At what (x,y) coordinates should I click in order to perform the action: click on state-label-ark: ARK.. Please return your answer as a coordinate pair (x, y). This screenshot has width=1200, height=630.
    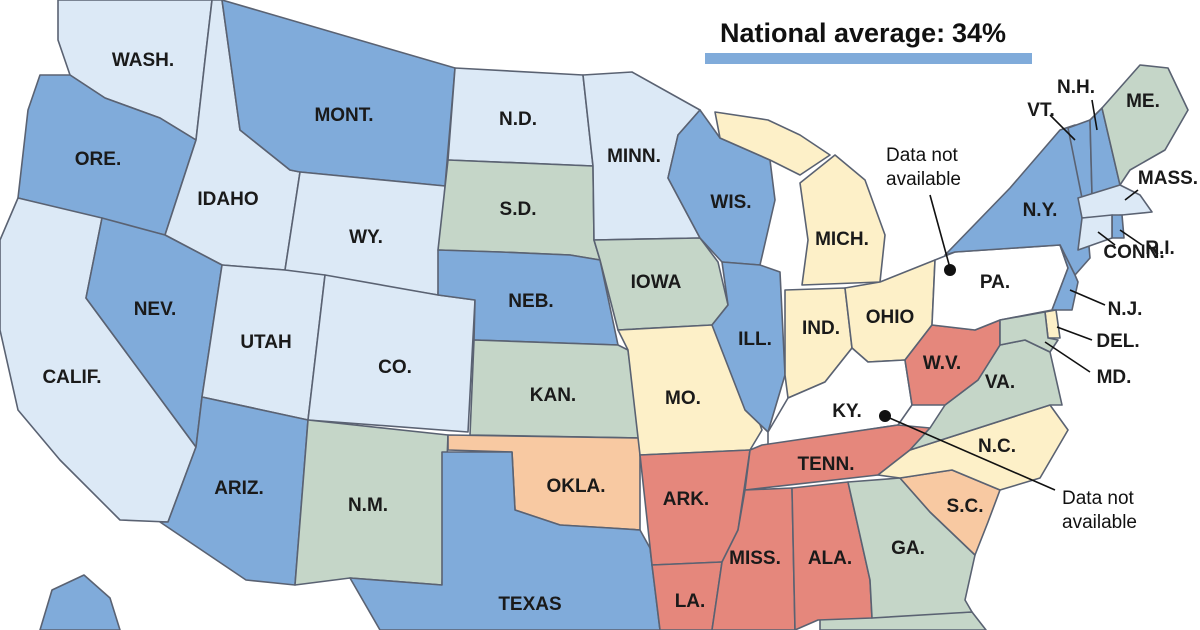
    Looking at the image, I should click on (686, 499).